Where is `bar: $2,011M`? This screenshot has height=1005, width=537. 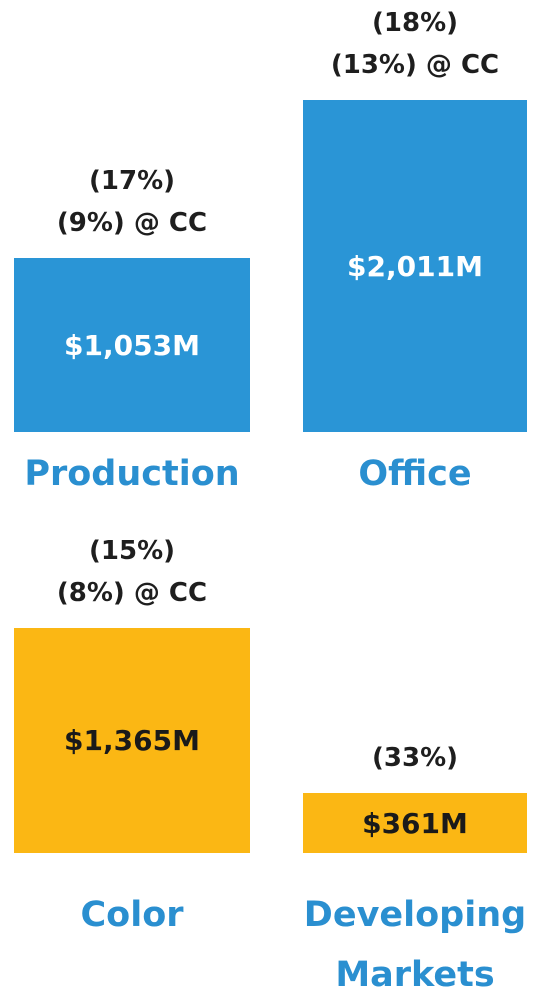
bar: $2,011M is located at coordinates (415, 266).